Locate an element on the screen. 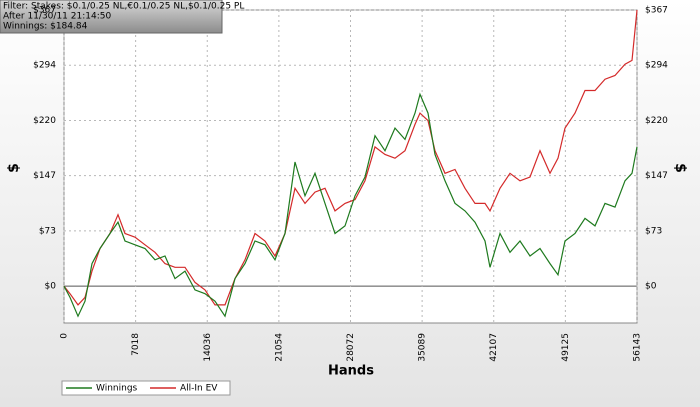 The width and height of the screenshot is (700, 407). legend-label: All-In EV is located at coordinates (199, 389).